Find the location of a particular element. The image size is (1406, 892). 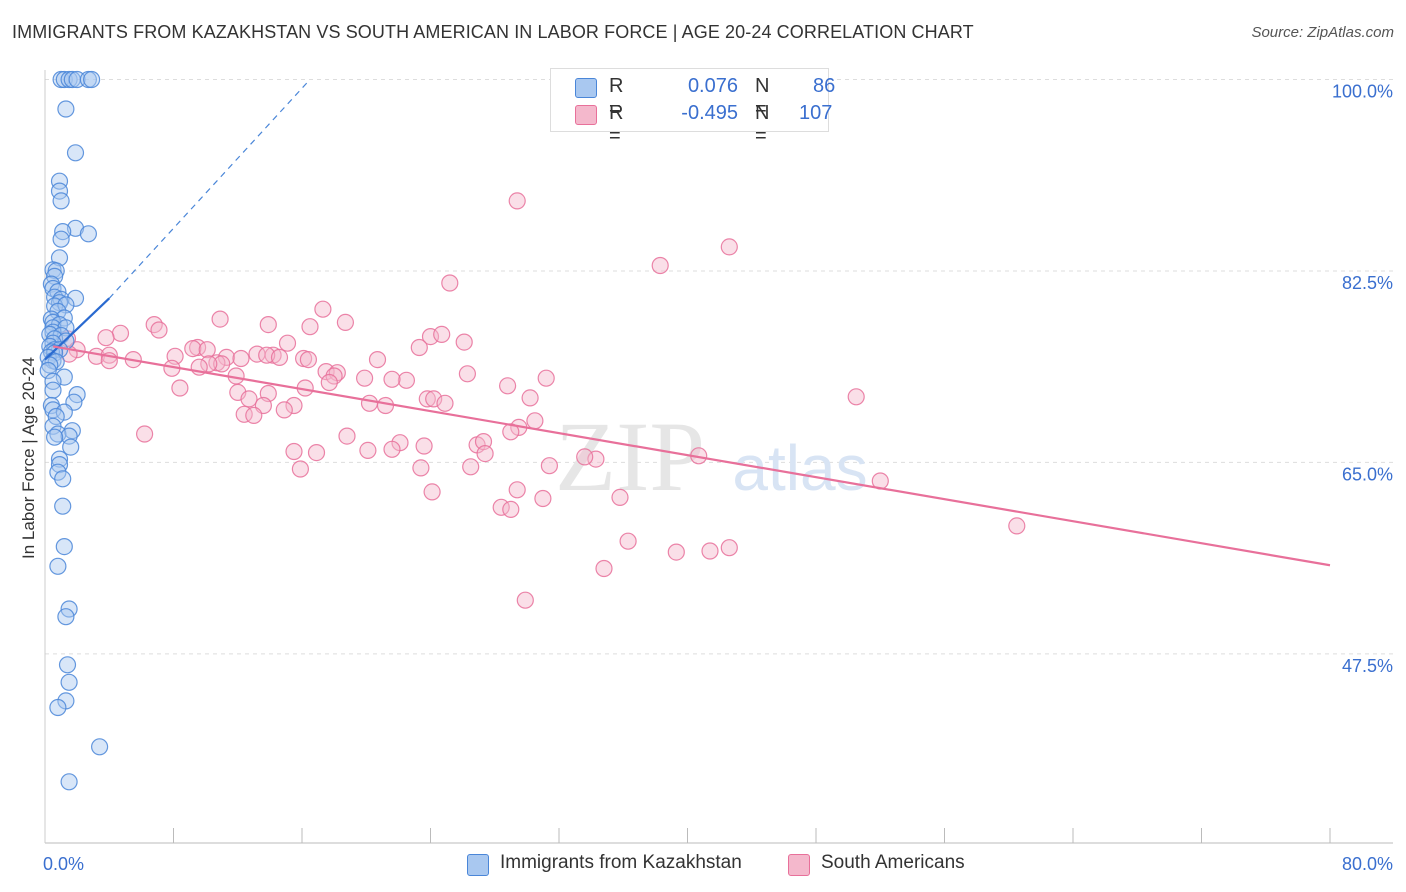

x-tick-label: 0.0% is located at coordinates (63, 864).